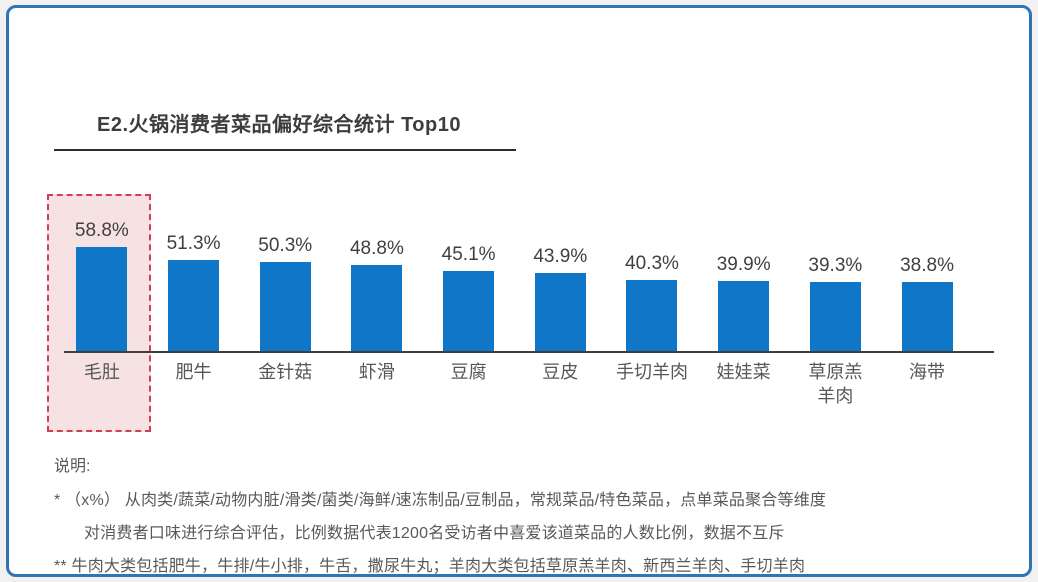 Image resolution: width=1038 pixels, height=582 pixels. Describe the element at coordinates (652, 263) in the screenshot. I see `bar-value-label: 40.3%` at that location.